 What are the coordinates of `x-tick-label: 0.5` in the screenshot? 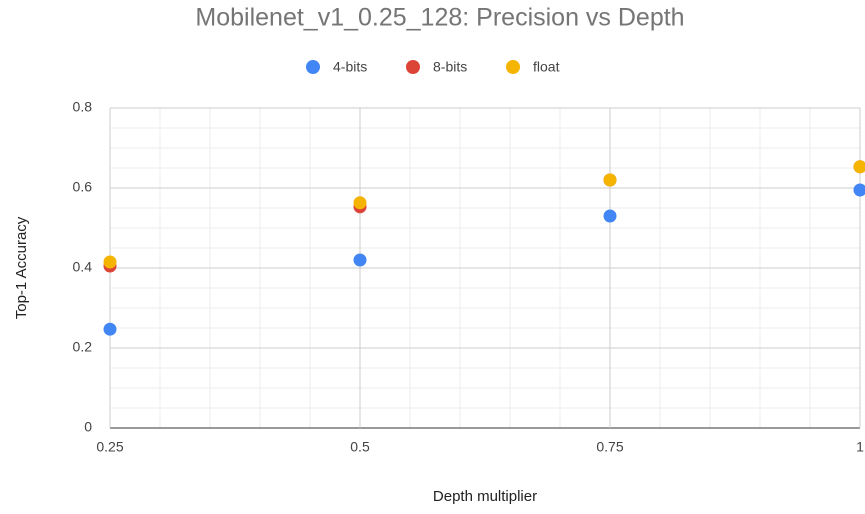 It's located at (360, 447).